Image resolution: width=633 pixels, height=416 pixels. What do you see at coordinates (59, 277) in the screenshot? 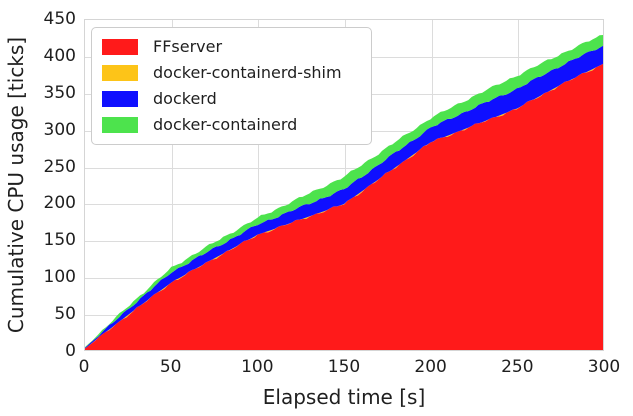
I see `y-tick-100: 100` at bounding box center [59, 277].